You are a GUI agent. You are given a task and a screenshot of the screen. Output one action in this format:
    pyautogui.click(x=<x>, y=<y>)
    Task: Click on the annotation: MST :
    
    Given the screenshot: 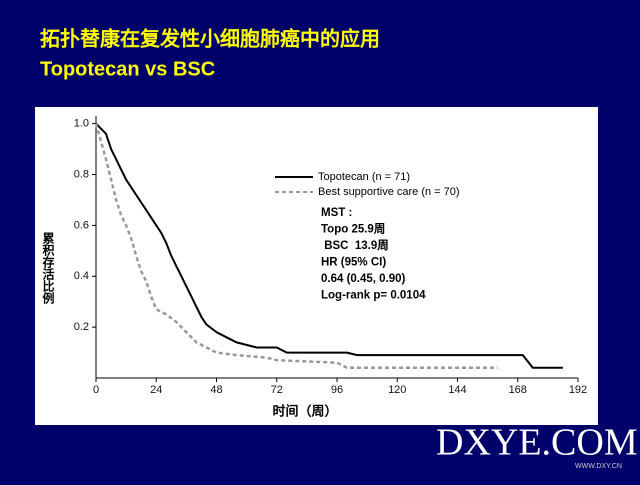 What is the action you would take?
    pyautogui.click(x=336, y=213)
    